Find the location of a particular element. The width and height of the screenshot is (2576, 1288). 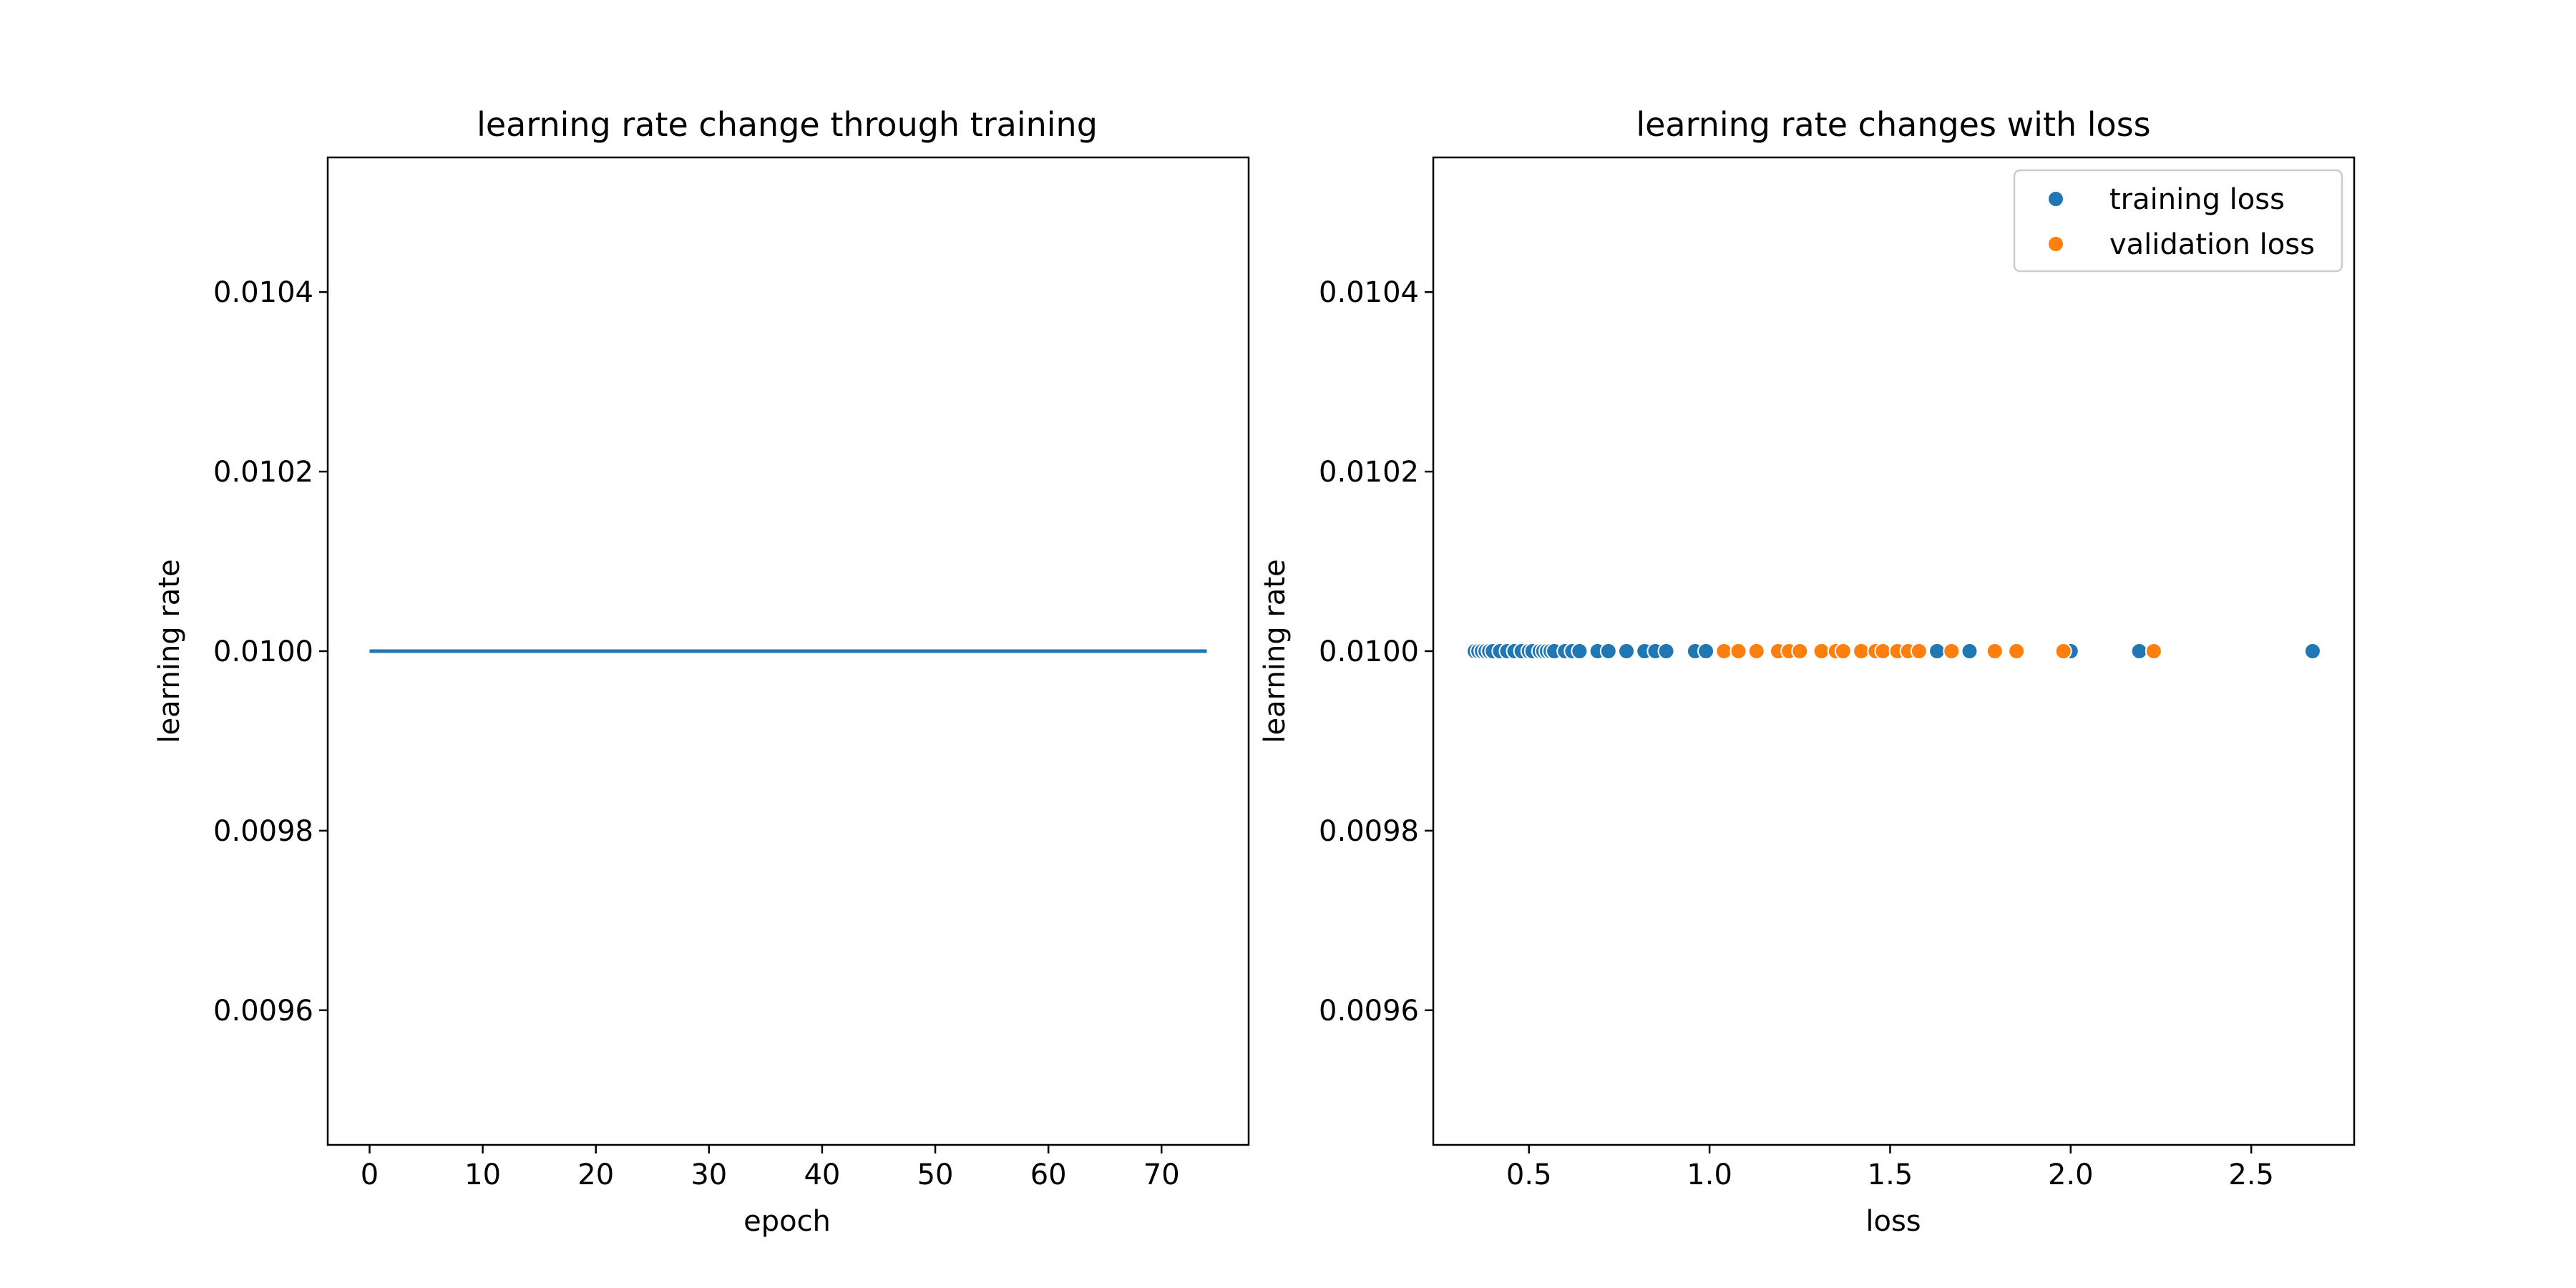

x-tick-label: 1.0 is located at coordinates (1709, 1174).